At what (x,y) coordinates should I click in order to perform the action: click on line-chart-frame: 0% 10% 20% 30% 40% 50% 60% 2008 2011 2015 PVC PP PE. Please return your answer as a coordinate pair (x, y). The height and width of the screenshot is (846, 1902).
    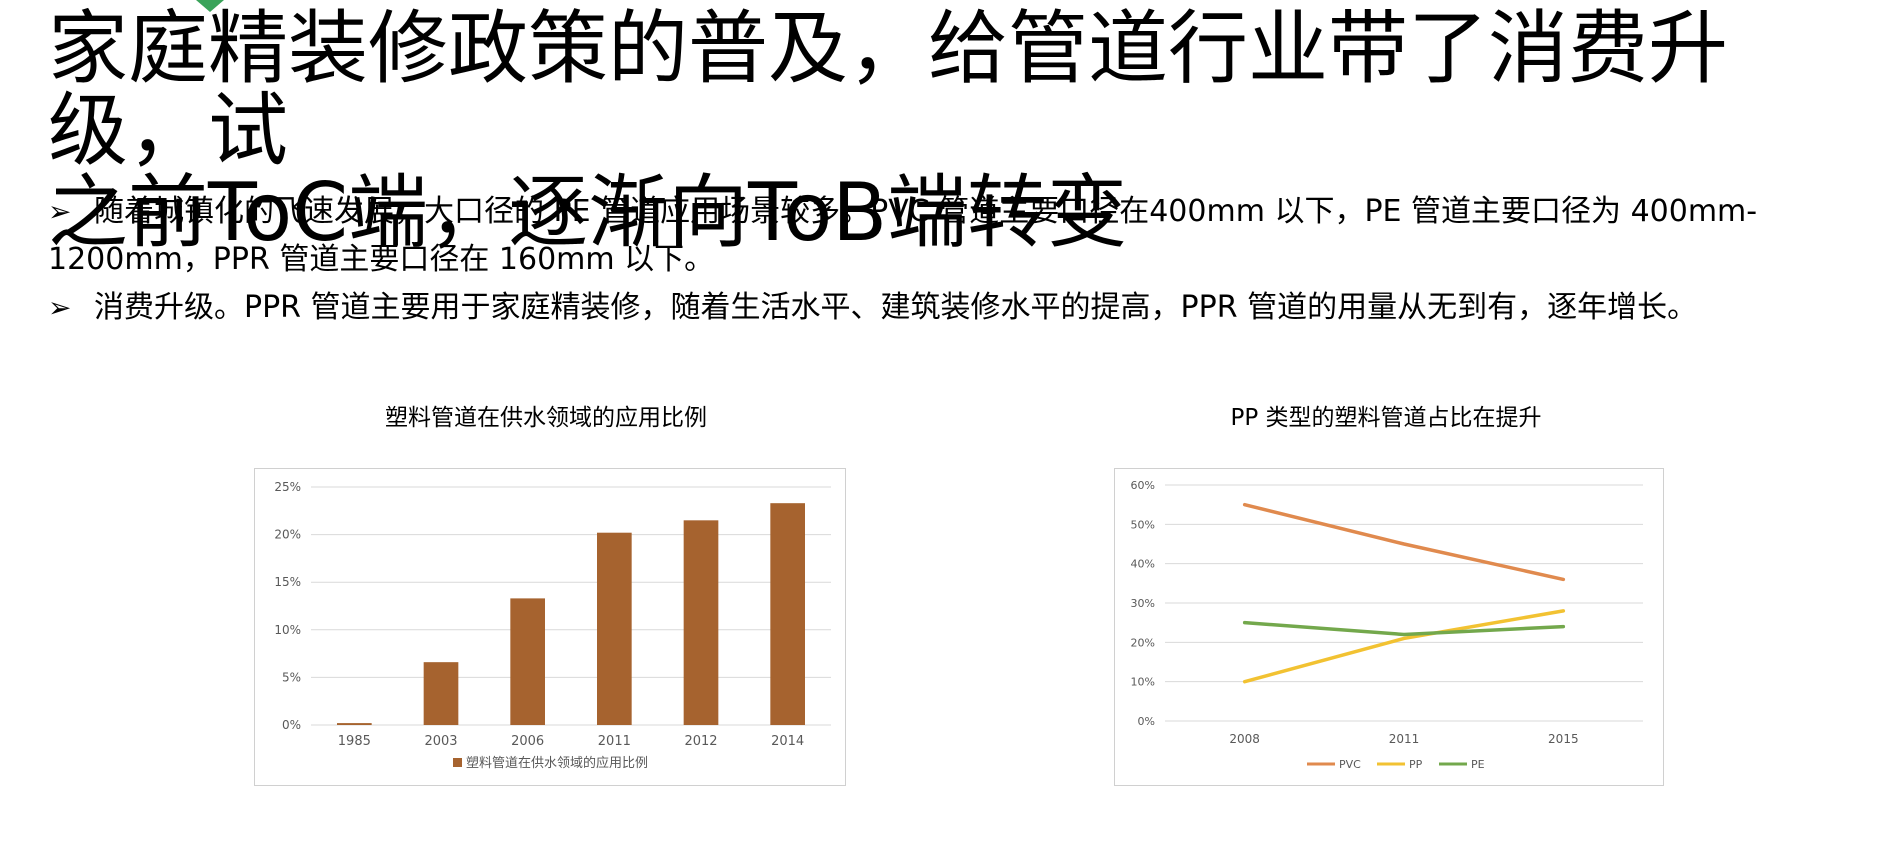
    Looking at the image, I should click on (1389, 627).